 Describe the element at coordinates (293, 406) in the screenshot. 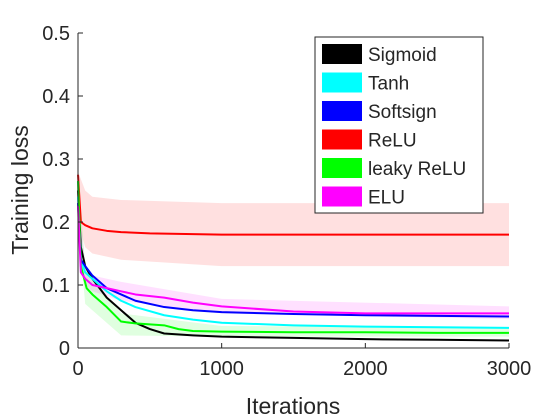

I see `x-axis-label: Iterations` at that location.